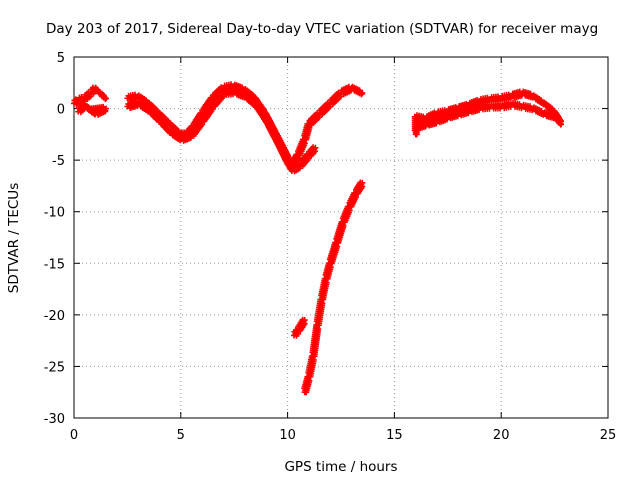 Image resolution: width=640 pixels, height=480 pixels. What do you see at coordinates (54, 264) in the screenshot?
I see `y-tick-label: -15` at bounding box center [54, 264].